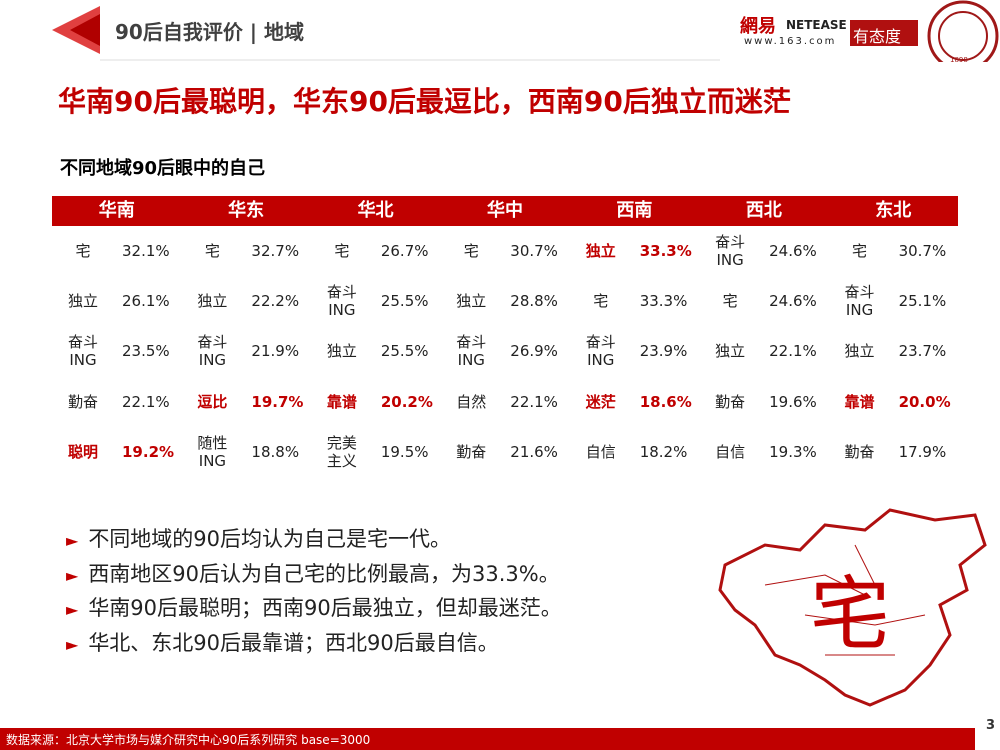  I want to click on header-graphics, so click(525, 31).